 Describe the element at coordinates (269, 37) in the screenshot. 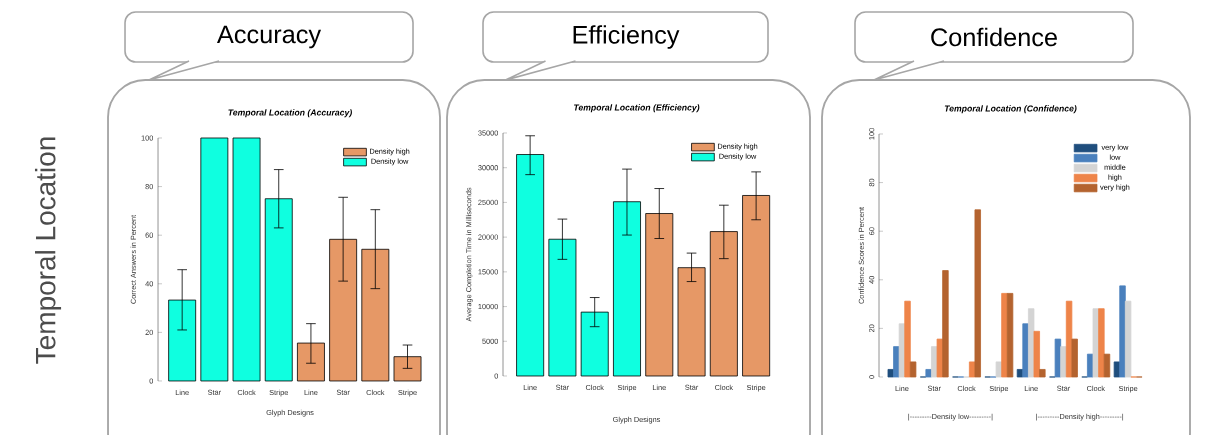

I see `text: Accuracy` at that location.